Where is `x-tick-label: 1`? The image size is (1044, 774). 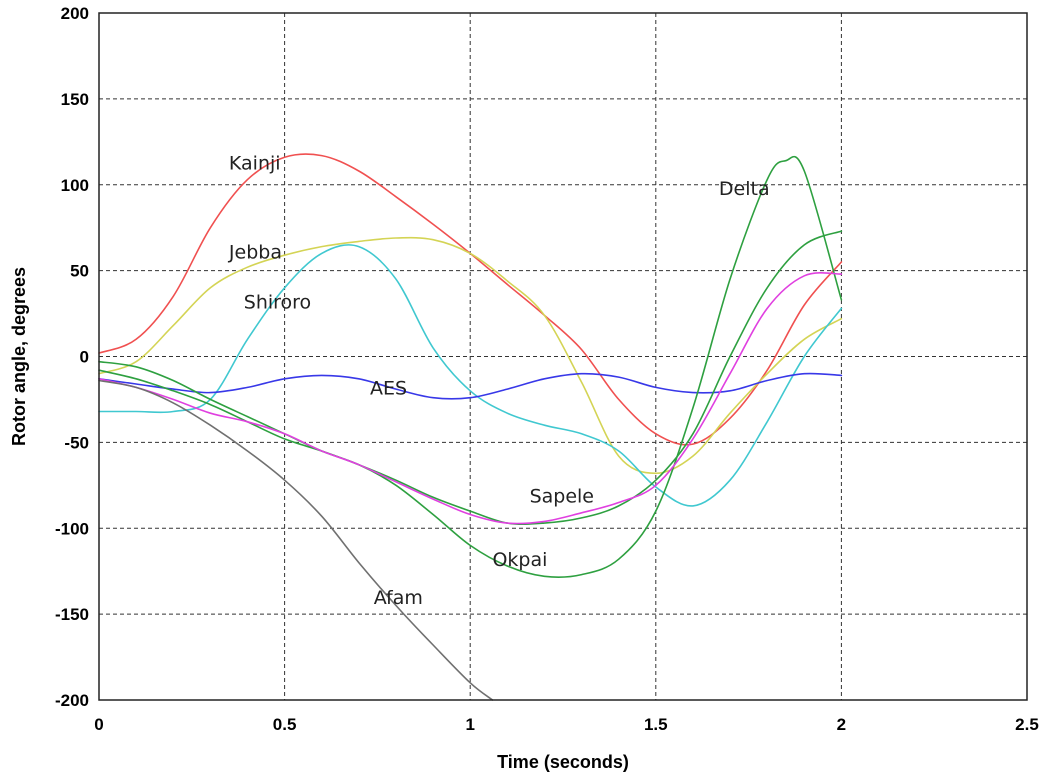 x-tick-label: 1 is located at coordinates (469, 724).